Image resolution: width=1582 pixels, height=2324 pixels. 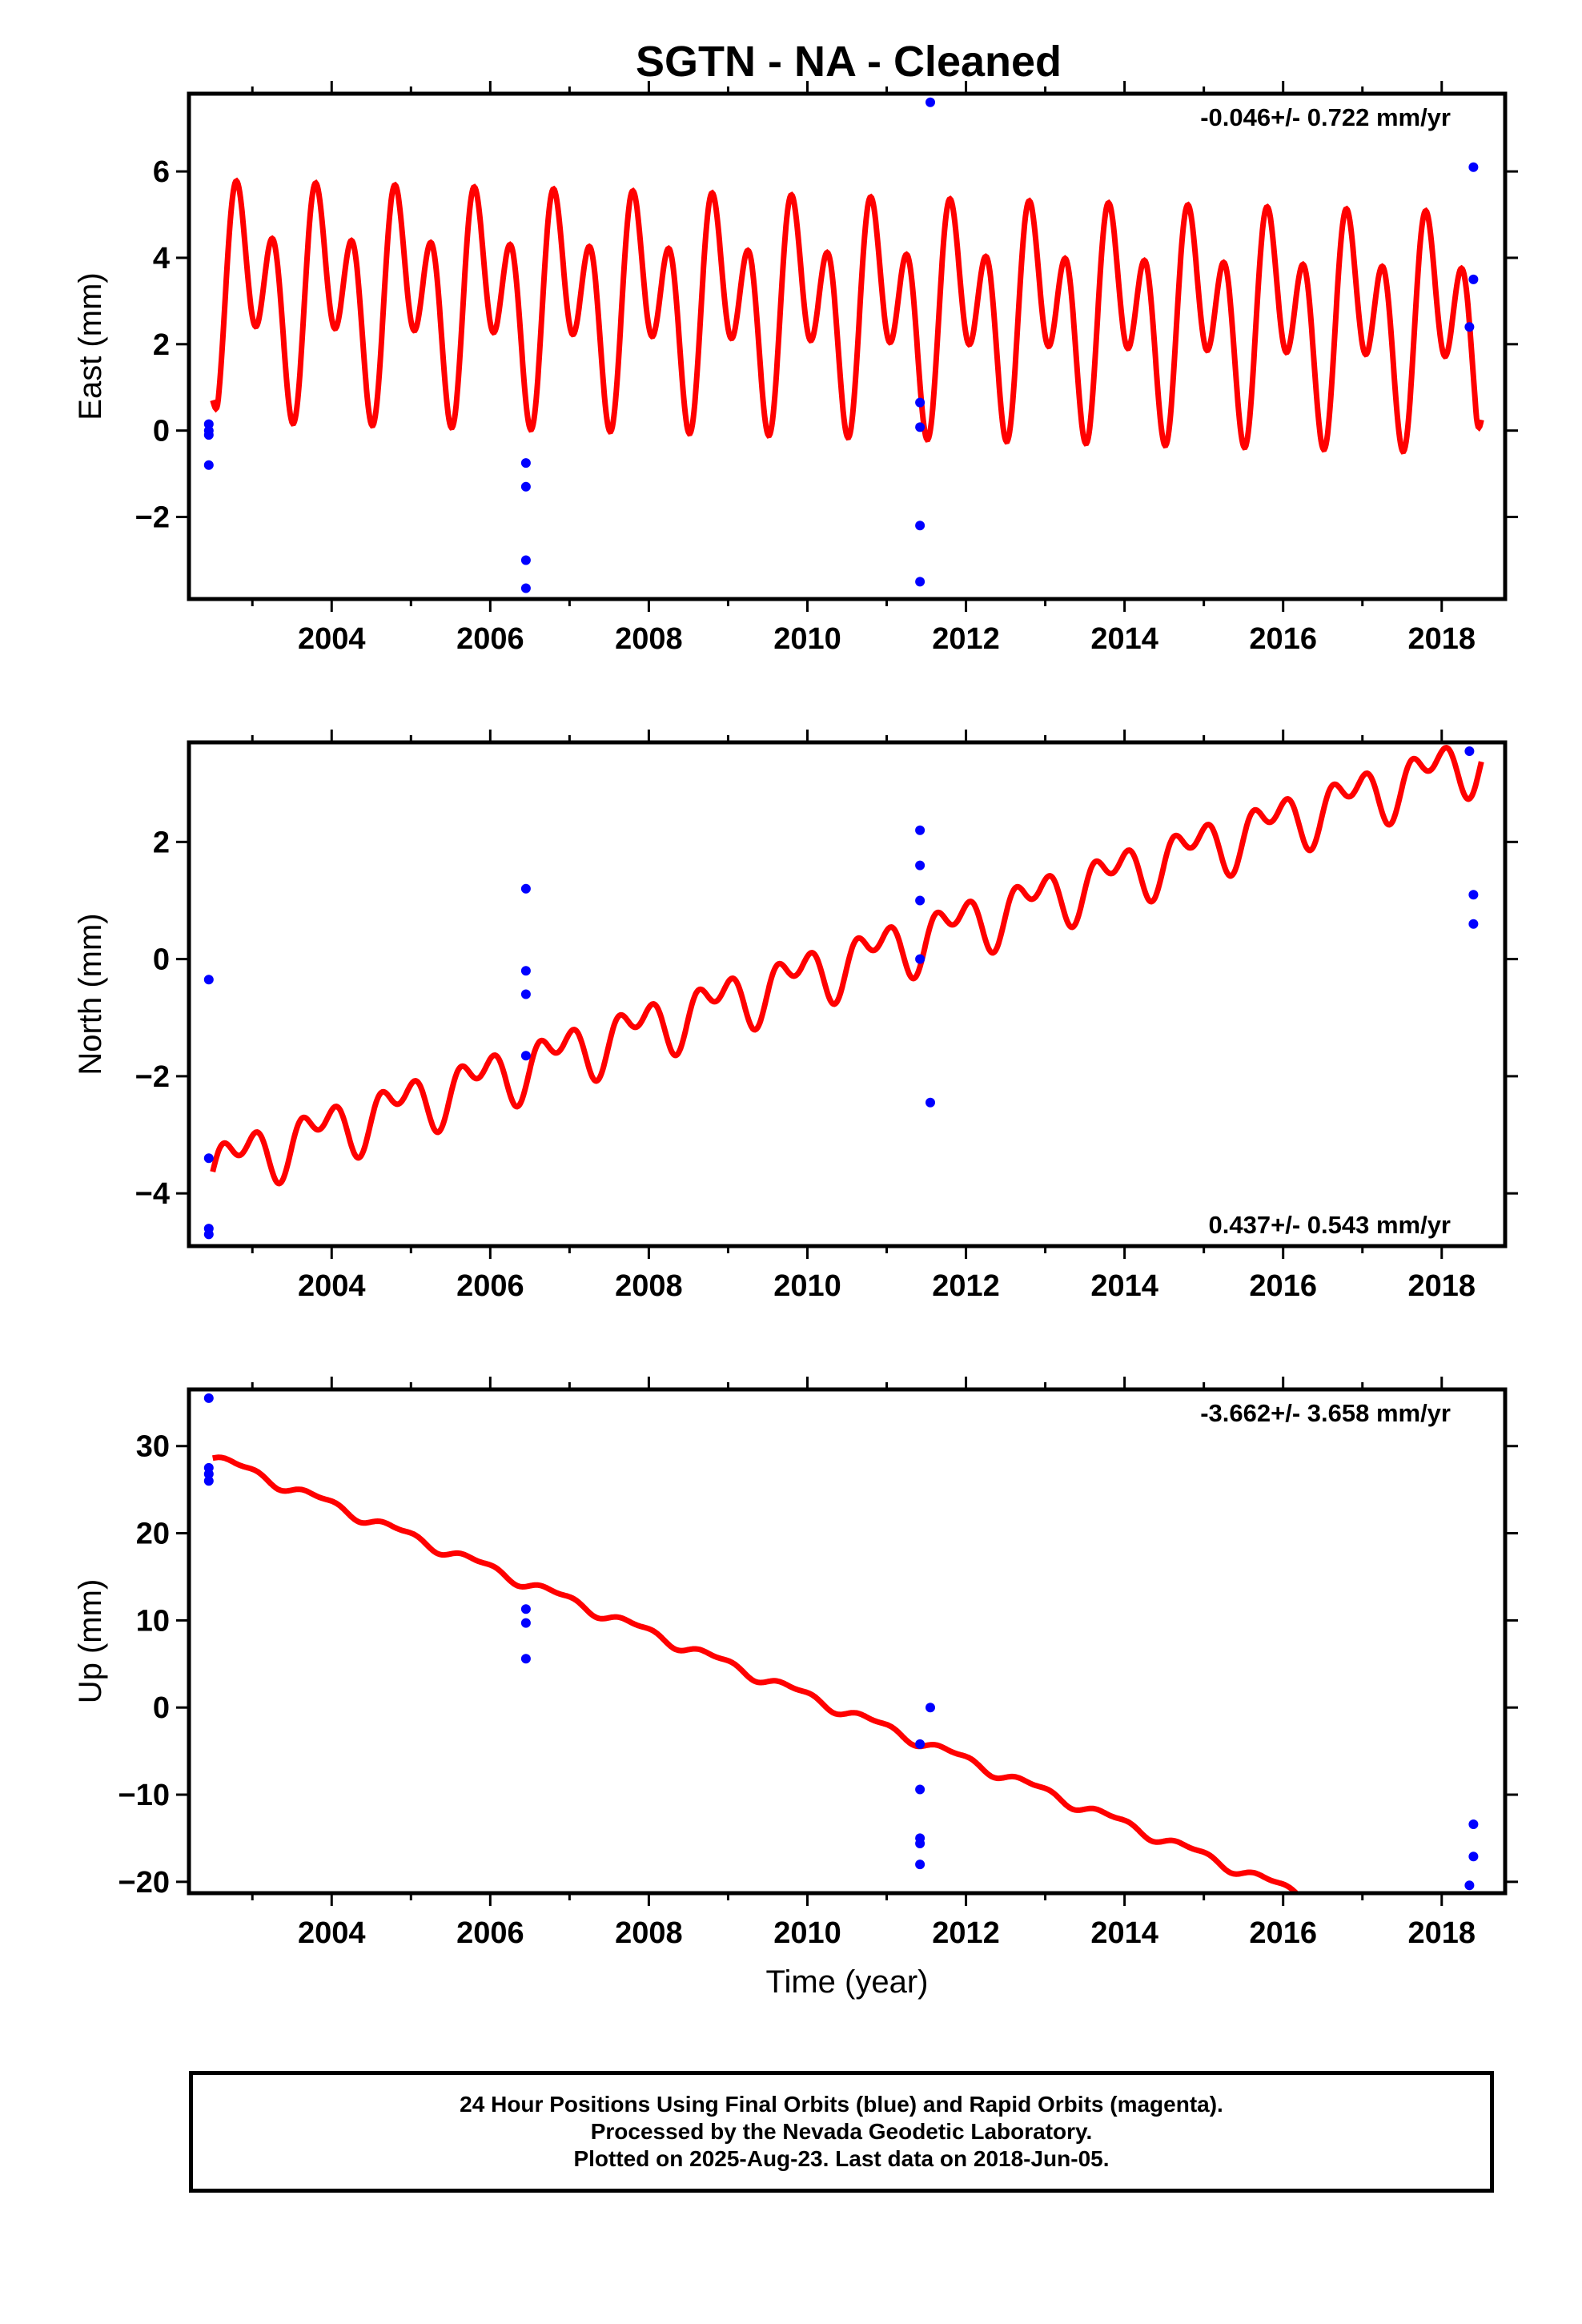 What do you see at coordinates (847, 1982) in the screenshot?
I see `x-axis-label: Time (year)` at bounding box center [847, 1982].